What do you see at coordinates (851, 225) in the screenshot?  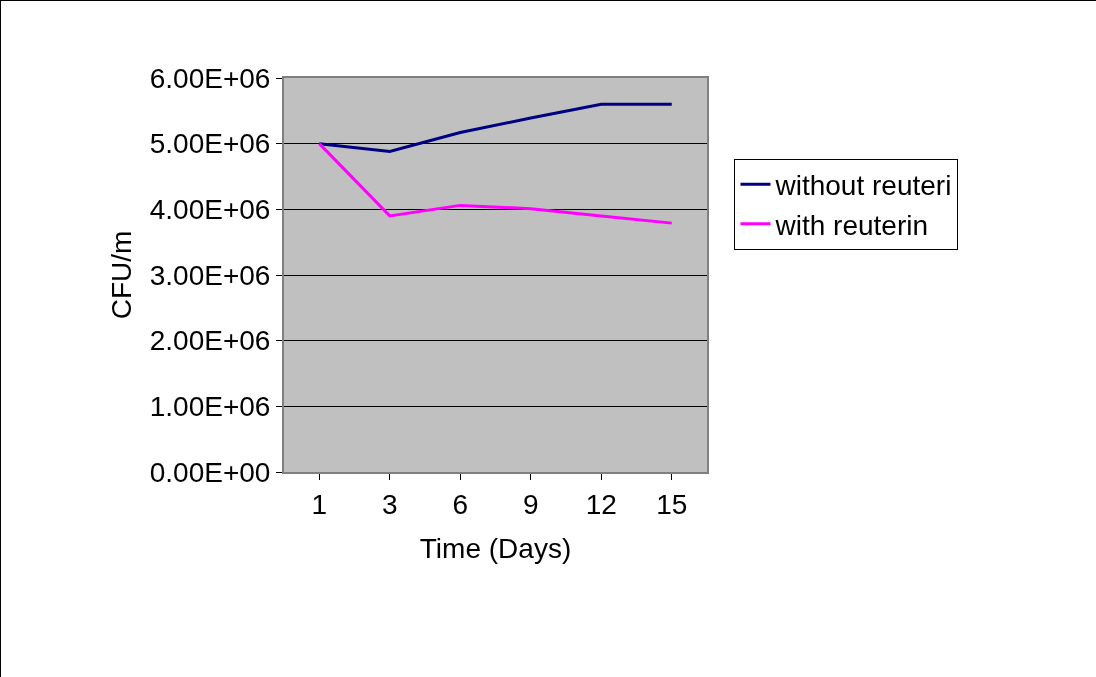 I see `legend-label: with reuterin` at bounding box center [851, 225].